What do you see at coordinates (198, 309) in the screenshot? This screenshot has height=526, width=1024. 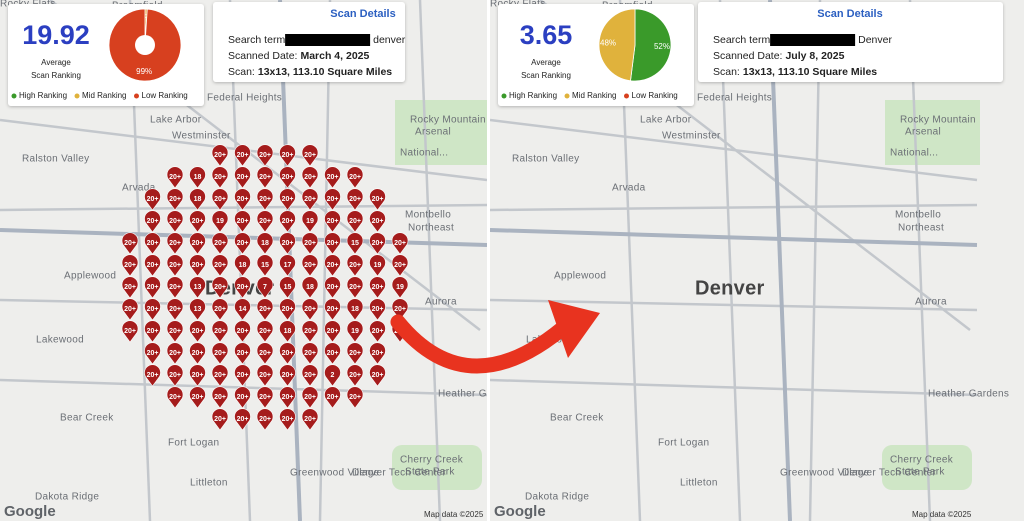 I see `pin-rank: 13` at bounding box center [198, 309].